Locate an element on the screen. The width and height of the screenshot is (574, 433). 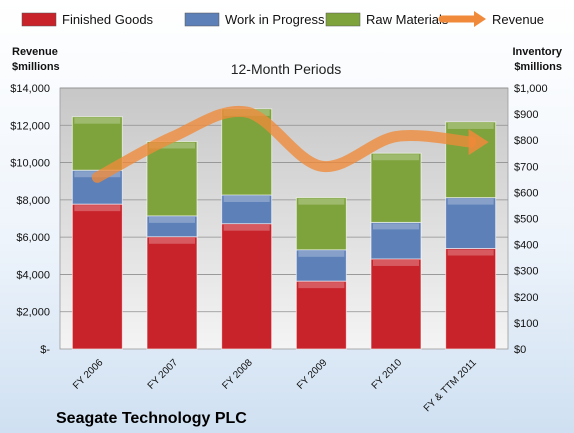
legend-item: Revenue is located at coordinates (491, 19).